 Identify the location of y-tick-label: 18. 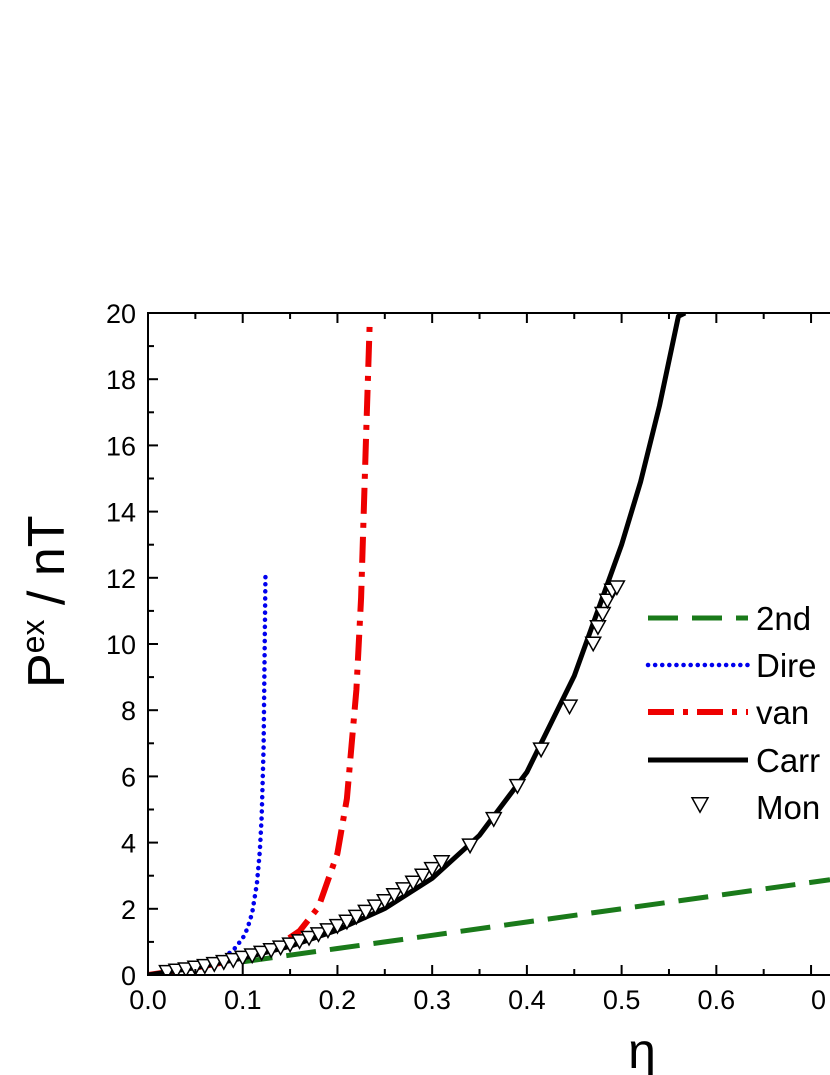
(121, 380).